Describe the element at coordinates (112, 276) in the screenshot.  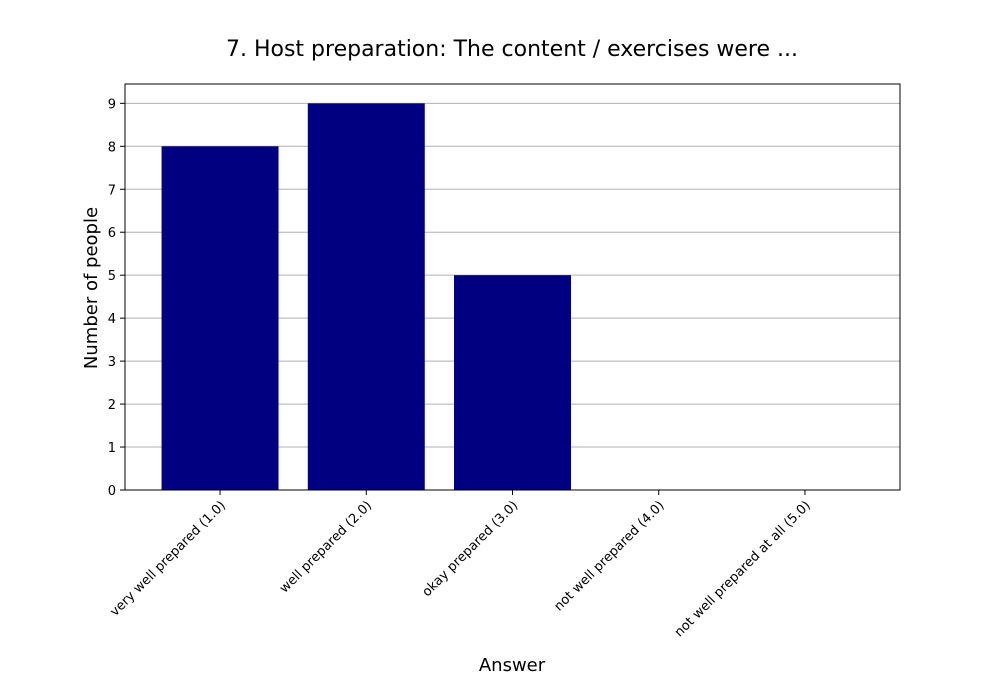
I see `y-tick-label: 5` at that location.